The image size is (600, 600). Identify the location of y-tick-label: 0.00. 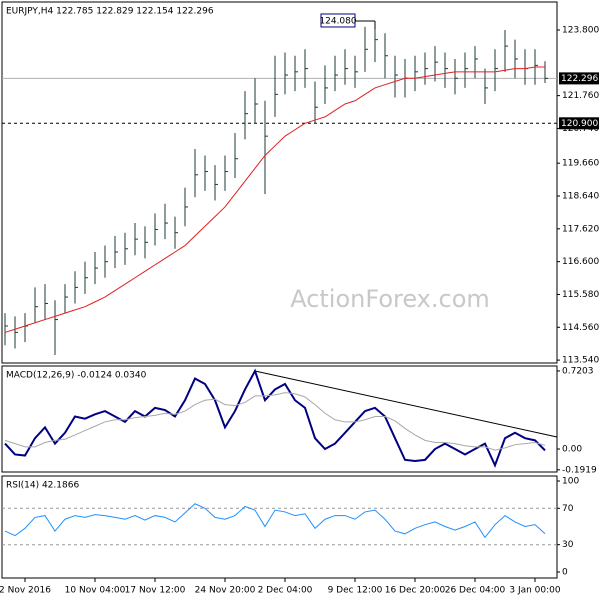
(572, 450).